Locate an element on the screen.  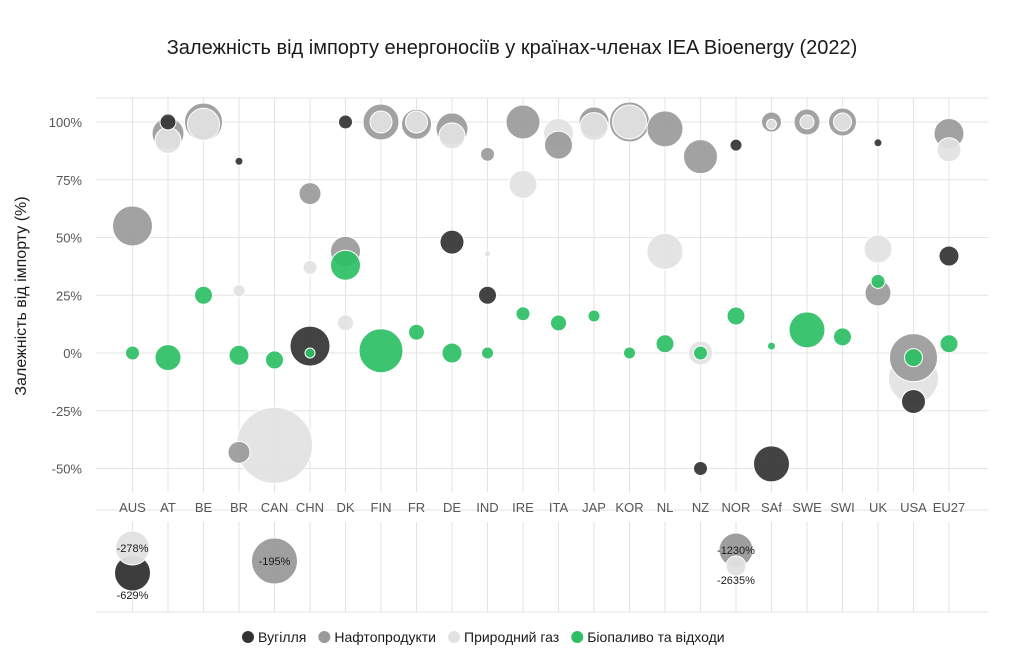
bubble-s2-eu27 is located at coordinates (949, 150).